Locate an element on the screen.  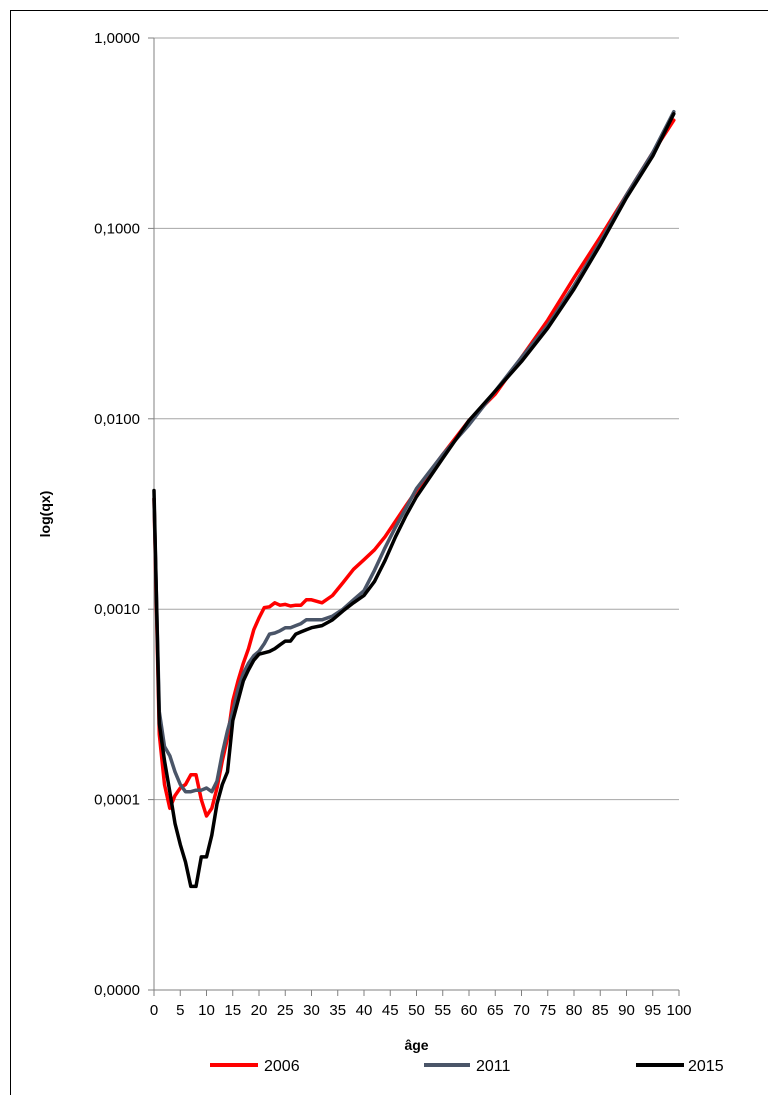
x-tick-label-13: 65 is located at coordinates (495, 1010).